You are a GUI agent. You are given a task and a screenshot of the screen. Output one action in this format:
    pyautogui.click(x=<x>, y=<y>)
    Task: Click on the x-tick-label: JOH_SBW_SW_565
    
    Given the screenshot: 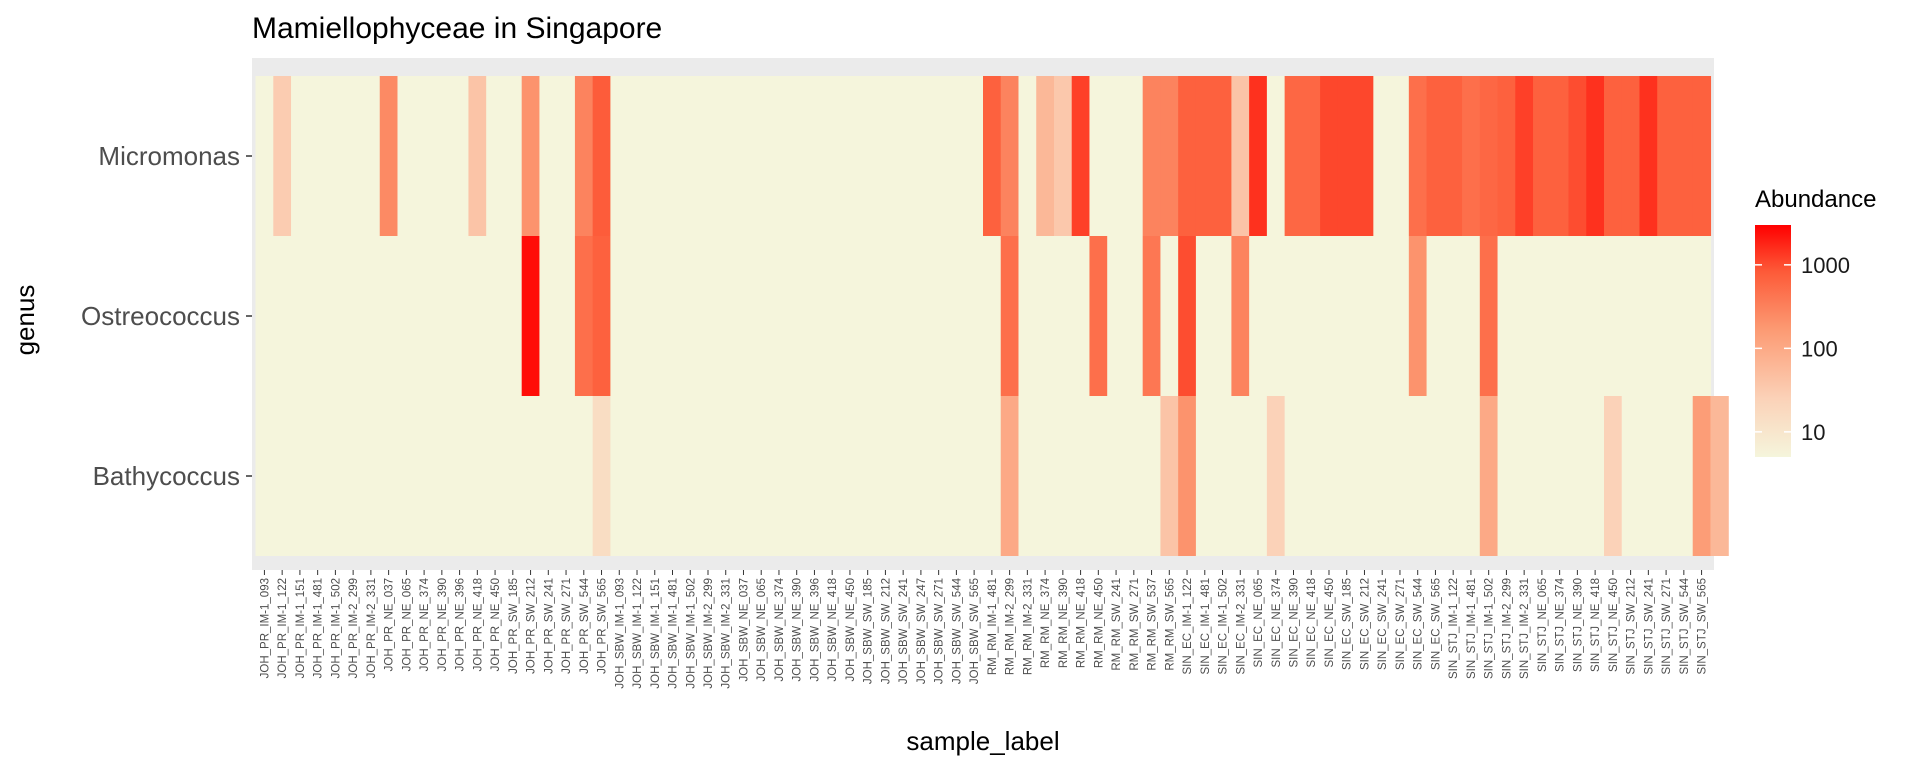 What is the action you would take?
    pyautogui.click(x=975, y=631)
    